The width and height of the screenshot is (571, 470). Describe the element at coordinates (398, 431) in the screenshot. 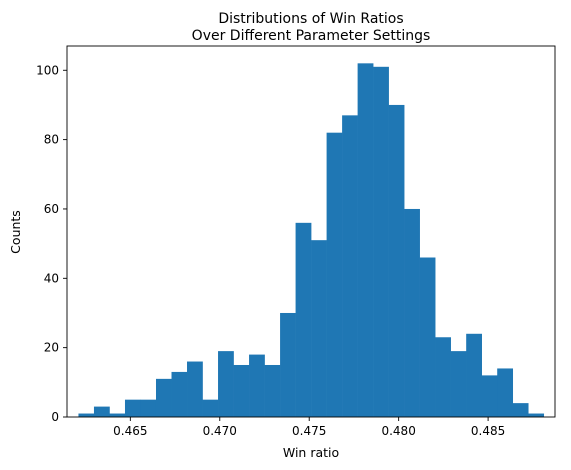

I see `x-tick-label: 0.480` at that location.